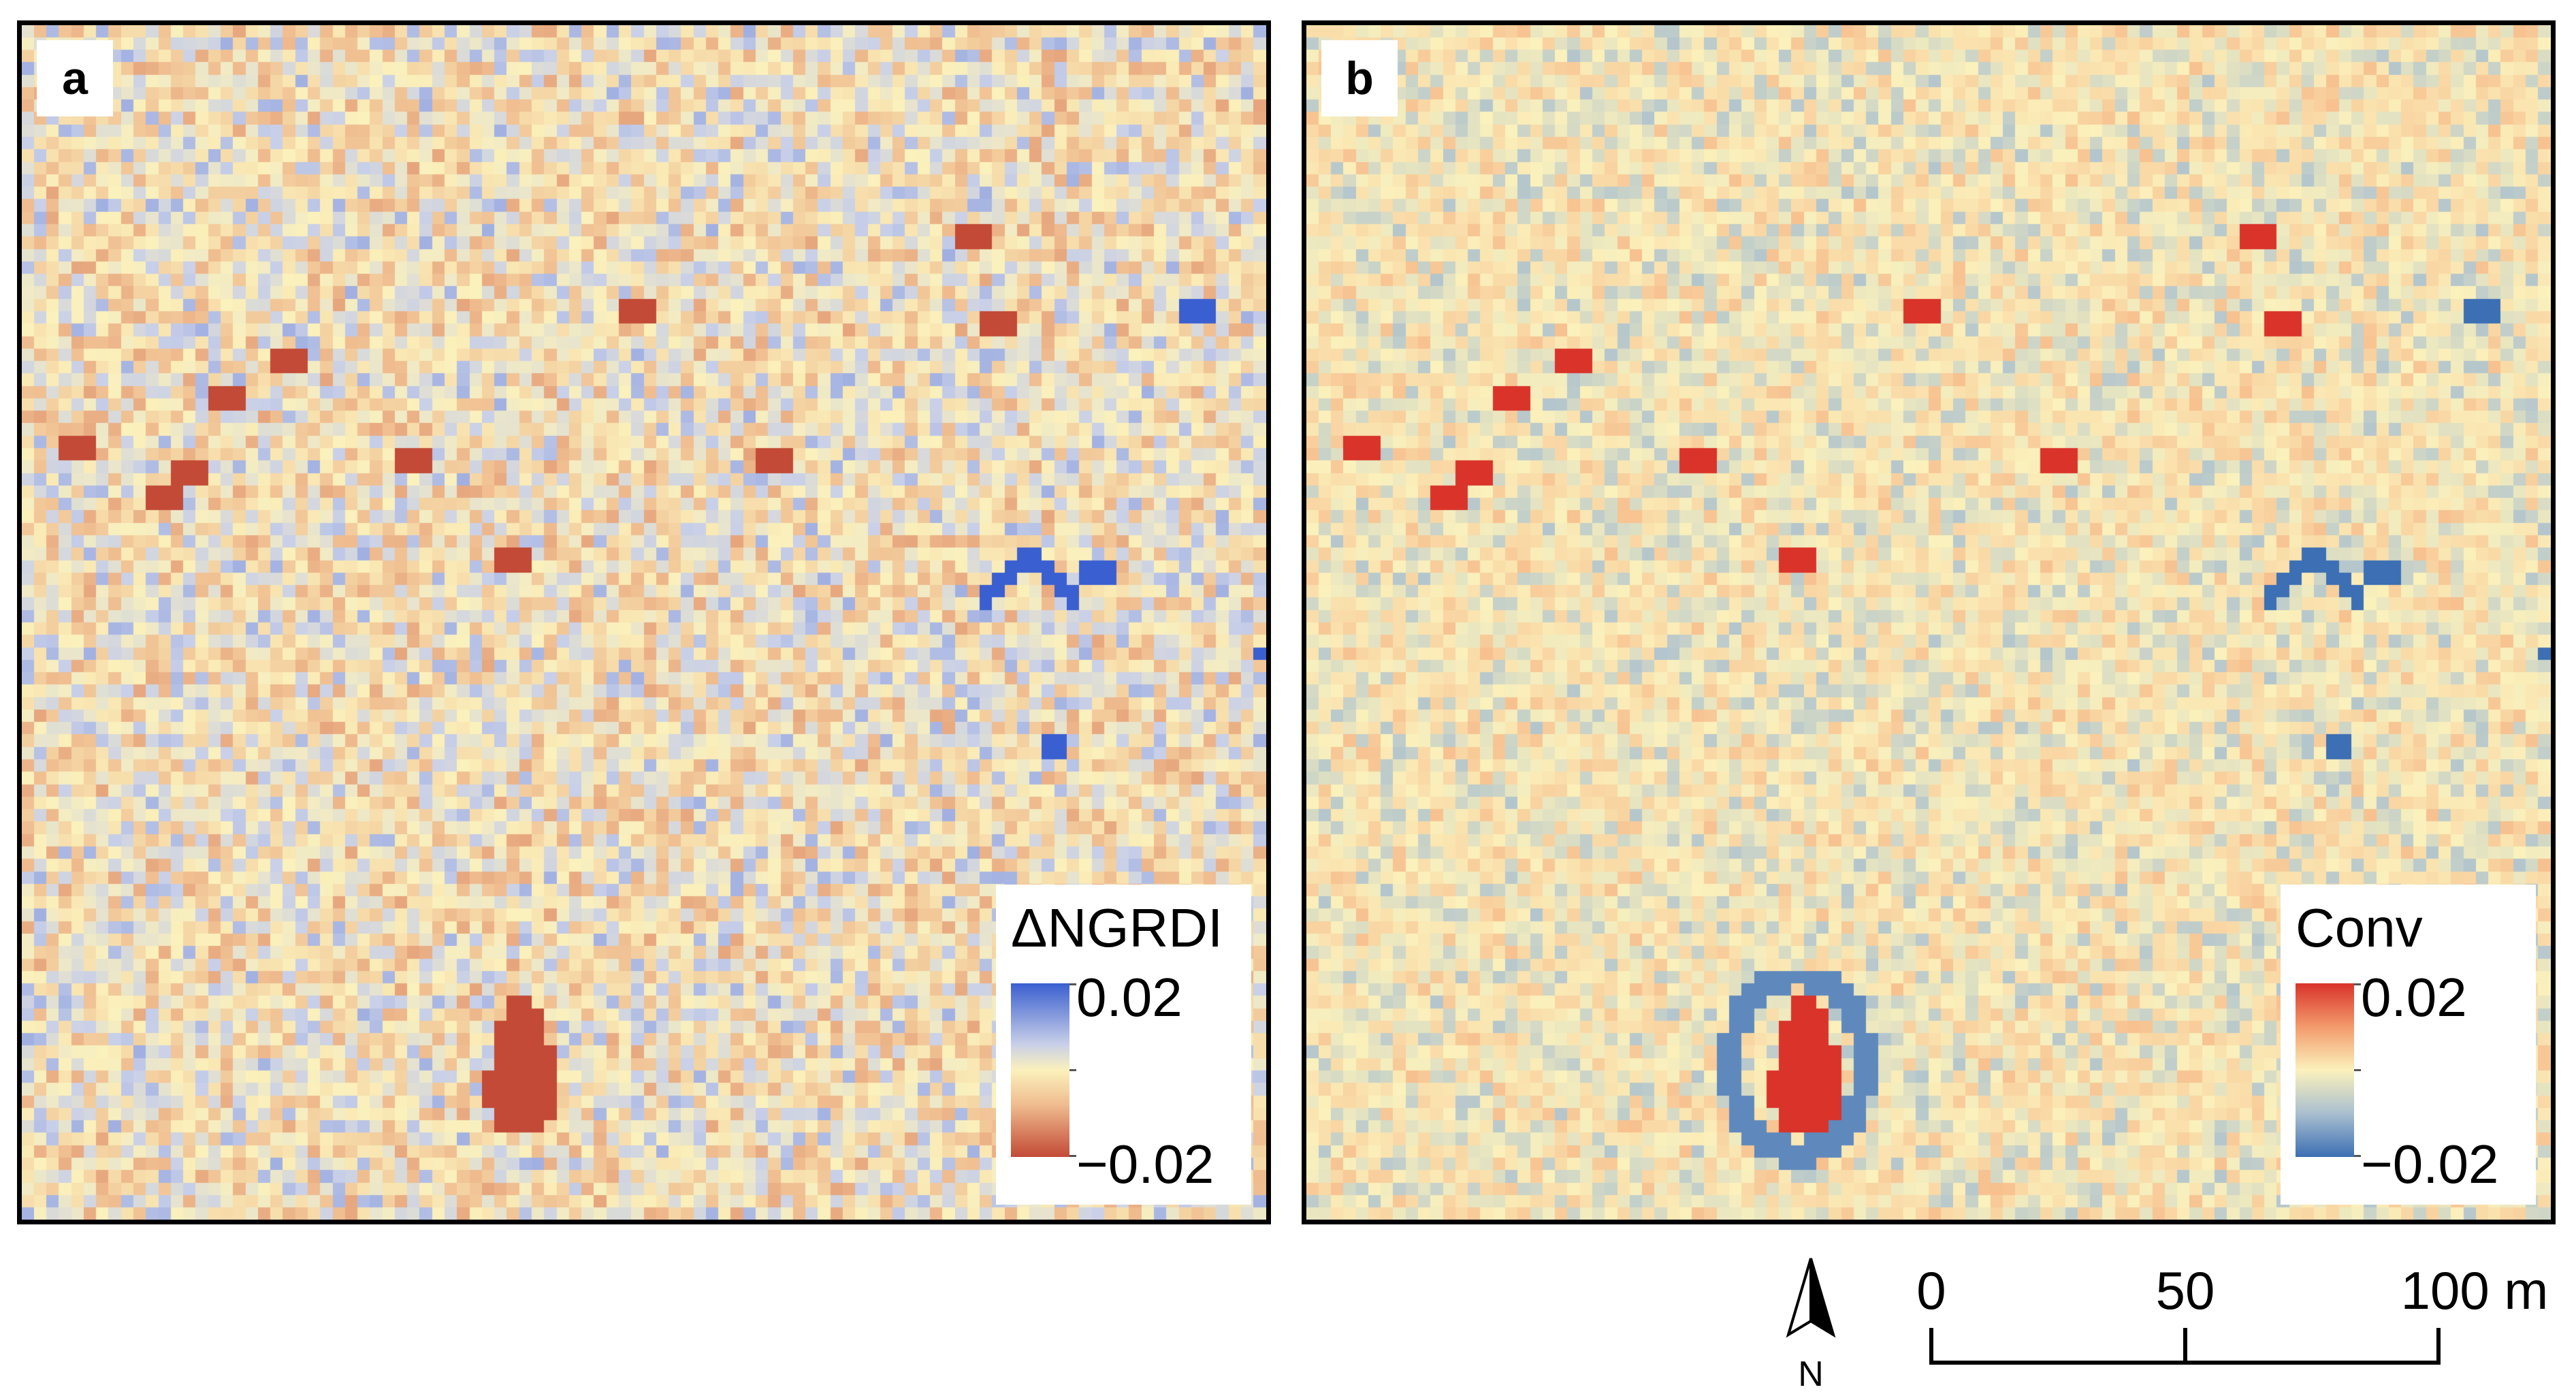 Image resolution: width=2576 pixels, height=1396 pixels. What do you see at coordinates (1359, 78) in the screenshot?
I see `panel-label-b: b` at bounding box center [1359, 78].